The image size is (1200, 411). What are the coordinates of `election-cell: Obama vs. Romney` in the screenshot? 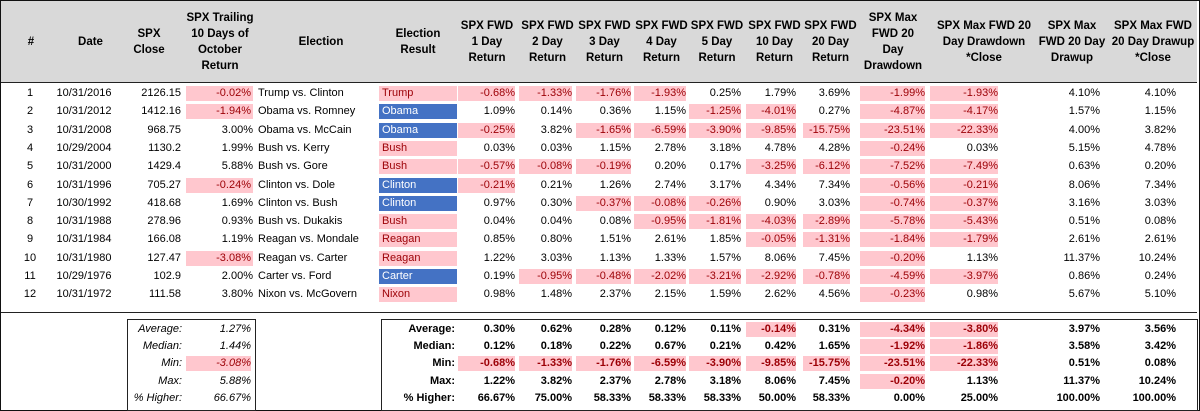 It's located at (307, 111).